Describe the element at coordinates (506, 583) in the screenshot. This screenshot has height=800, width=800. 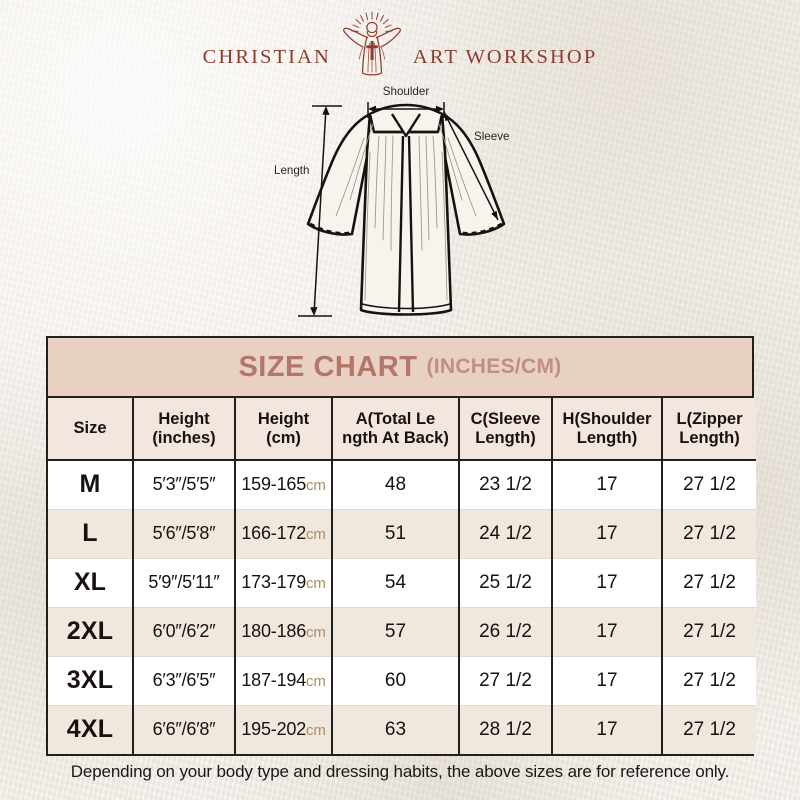
I see `cell-sleeve-length: 25 1/2` at that location.